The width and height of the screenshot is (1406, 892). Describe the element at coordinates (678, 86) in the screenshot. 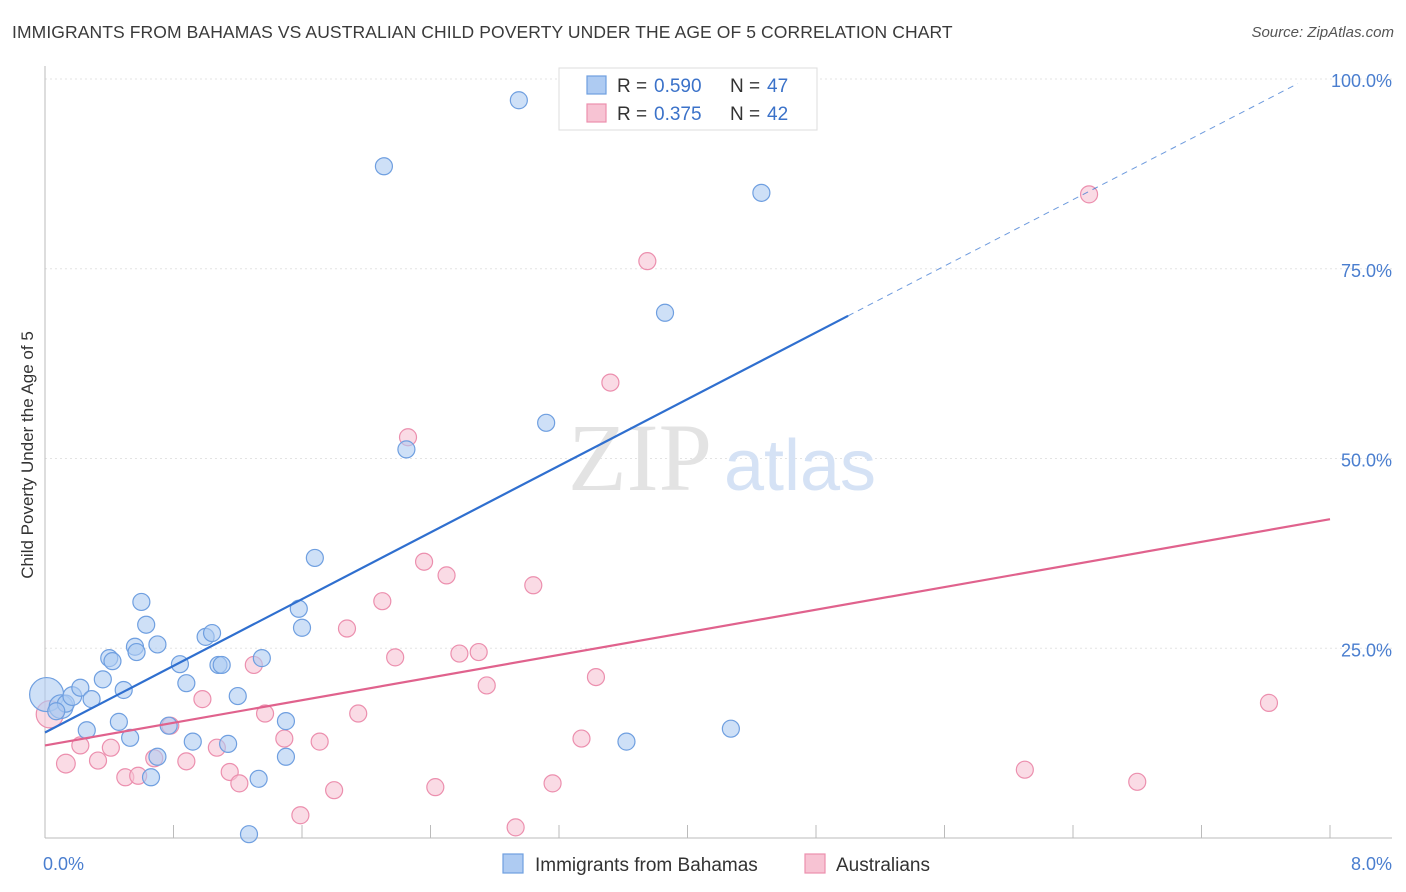

I see `legend-r-value-1: 0.590` at that location.